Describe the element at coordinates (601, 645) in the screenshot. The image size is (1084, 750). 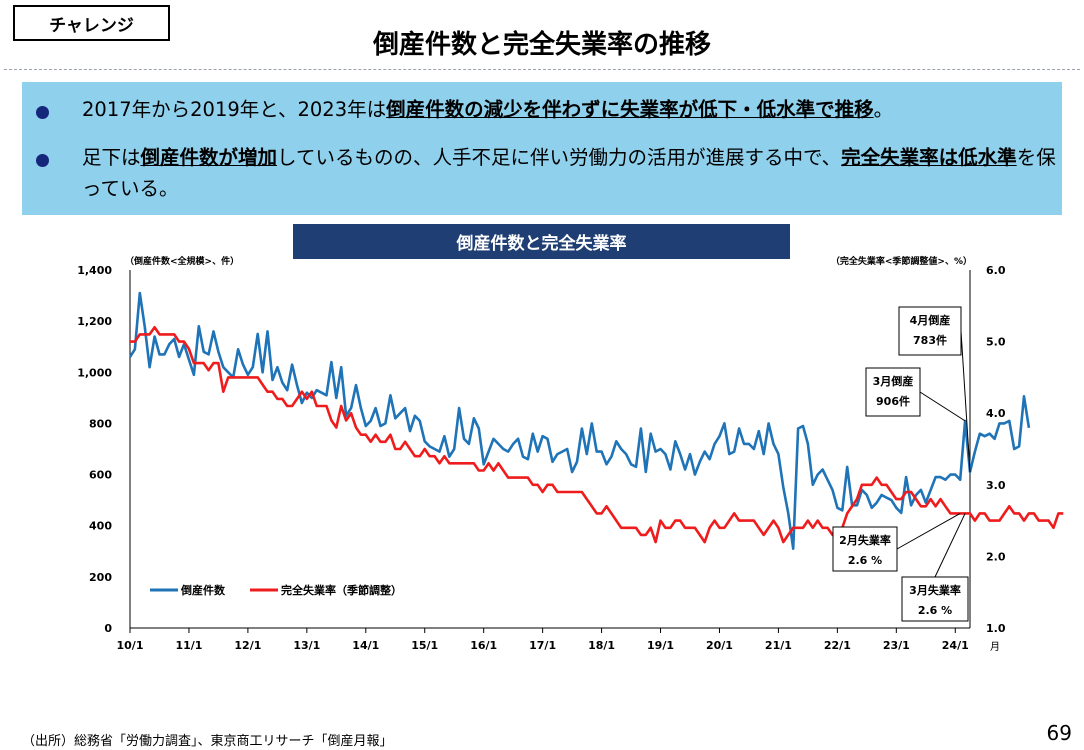
I see `x-tick-label: 18/1` at that location.